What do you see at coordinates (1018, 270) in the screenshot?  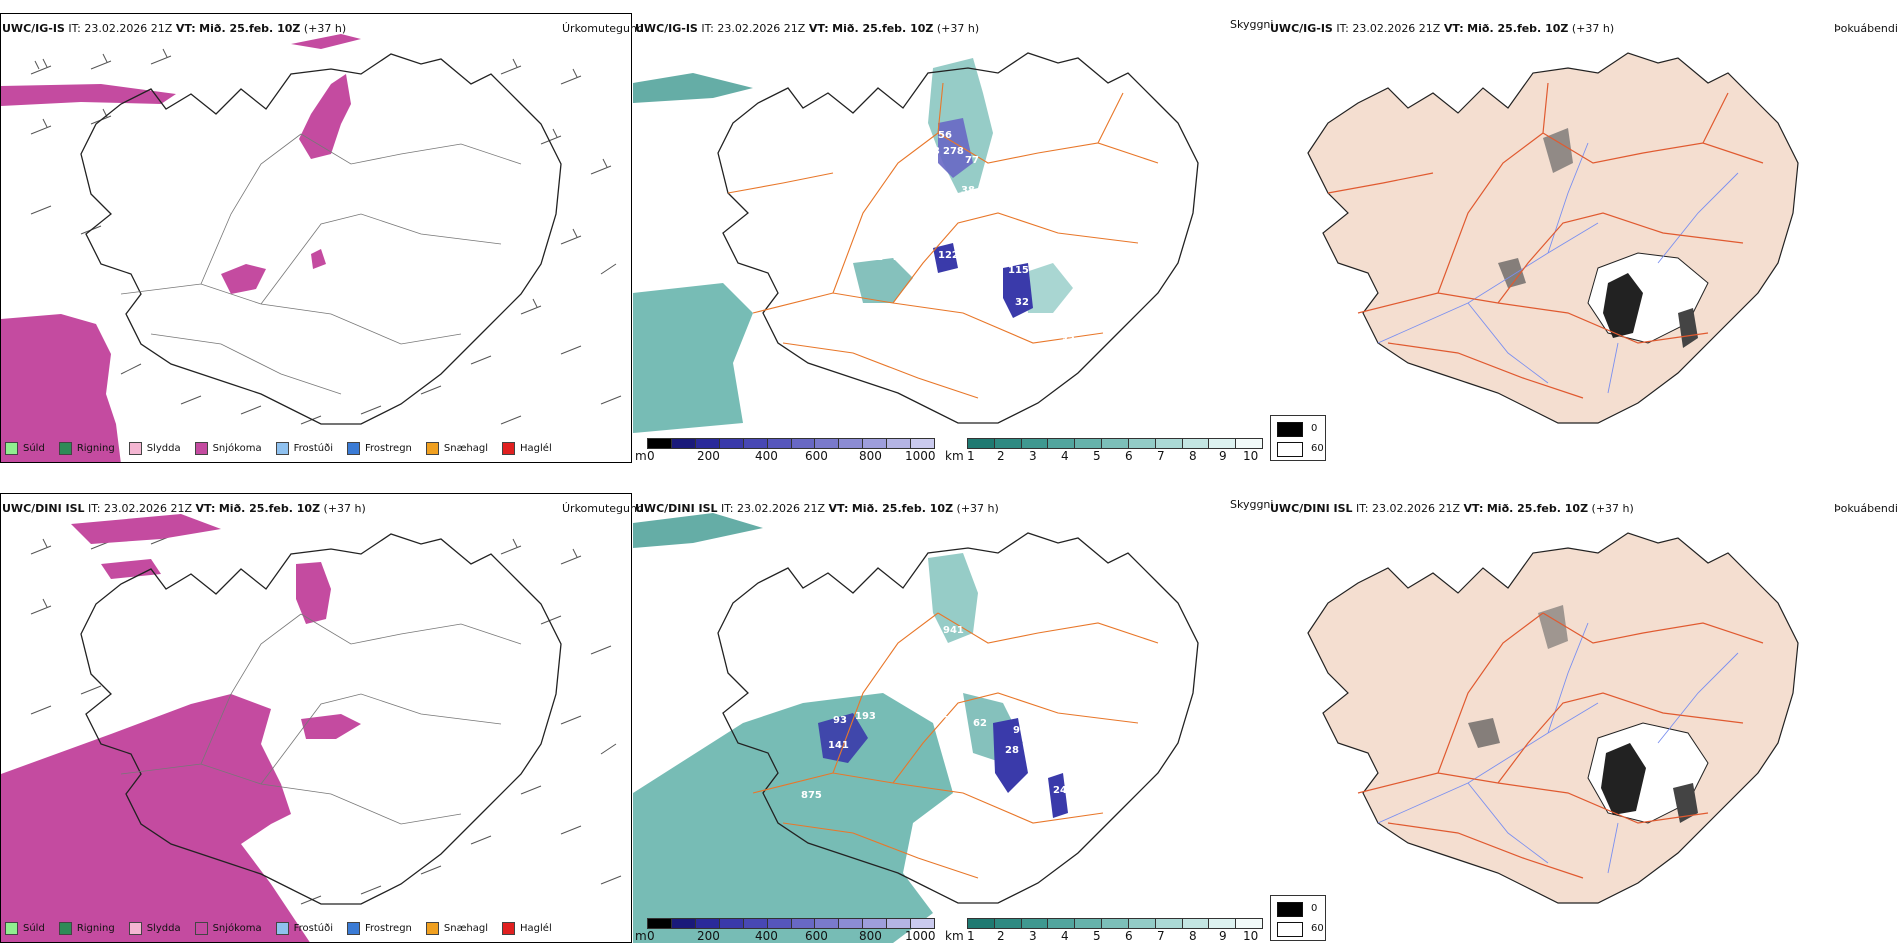 I see `vis-label: 115` at bounding box center [1018, 270].